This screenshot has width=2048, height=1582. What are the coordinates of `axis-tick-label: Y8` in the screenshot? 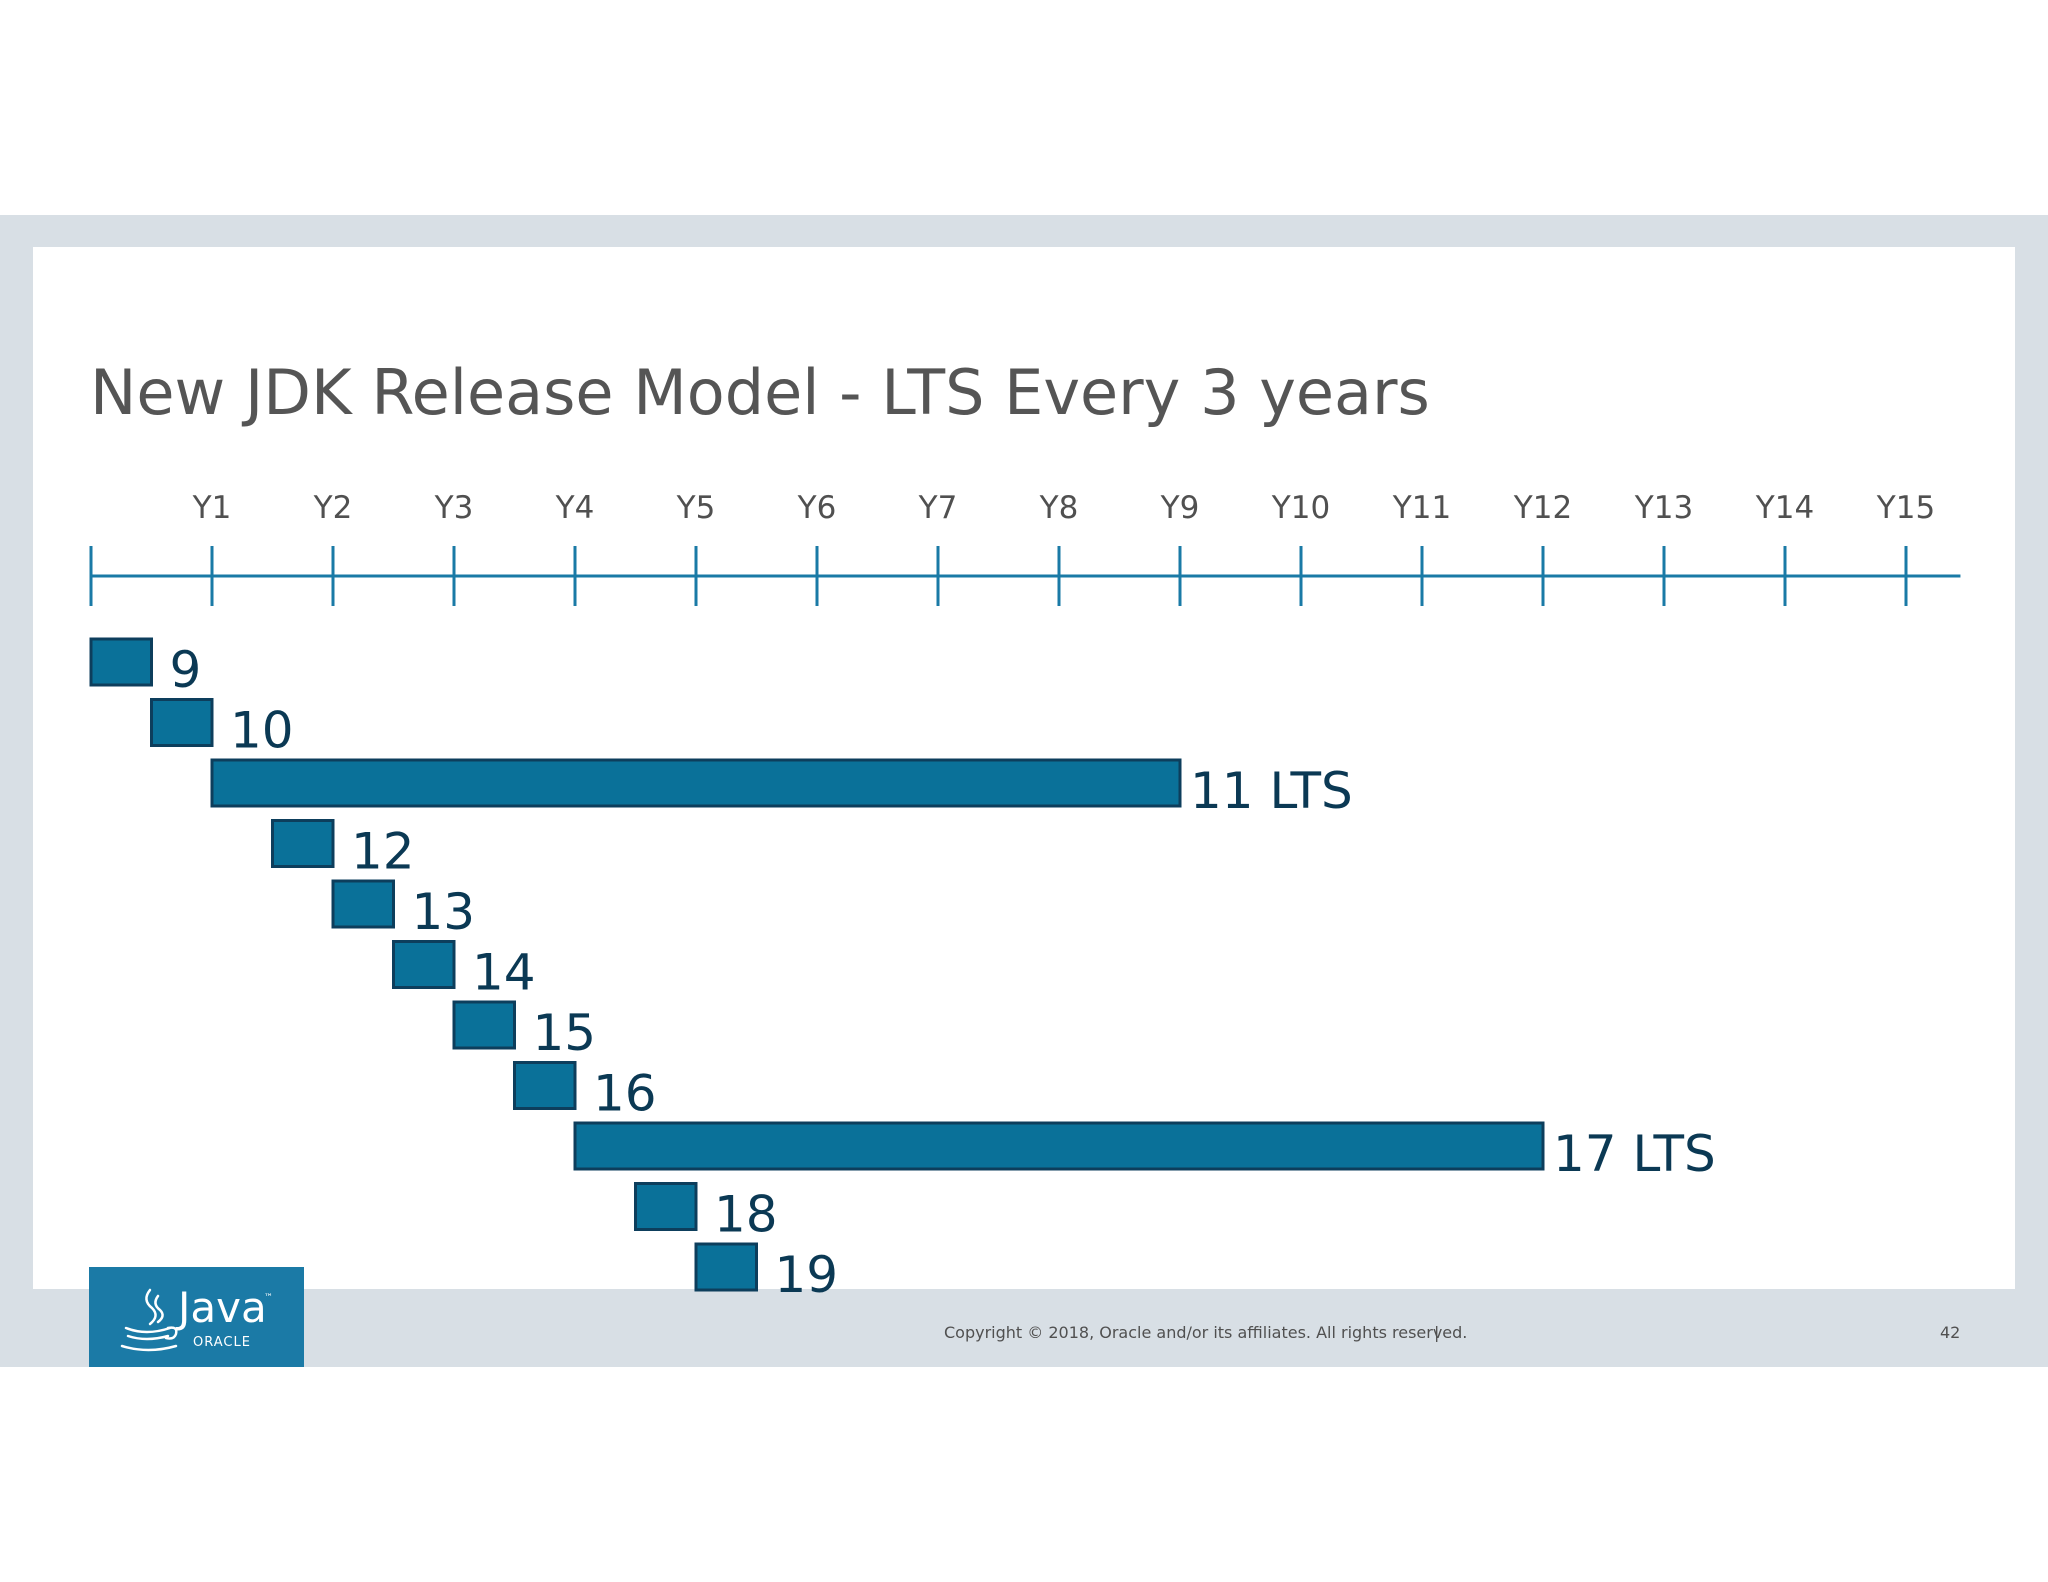 It's located at (1059, 508).